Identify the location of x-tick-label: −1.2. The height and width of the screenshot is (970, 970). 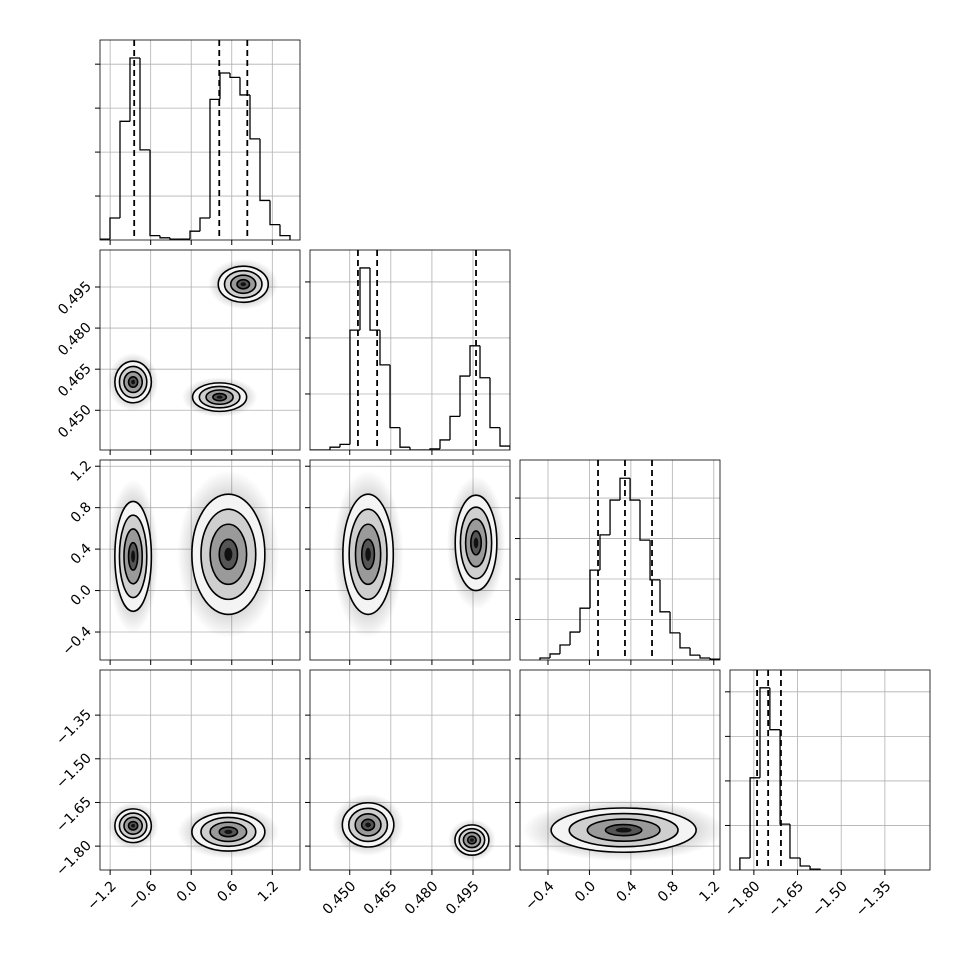
(101, 895).